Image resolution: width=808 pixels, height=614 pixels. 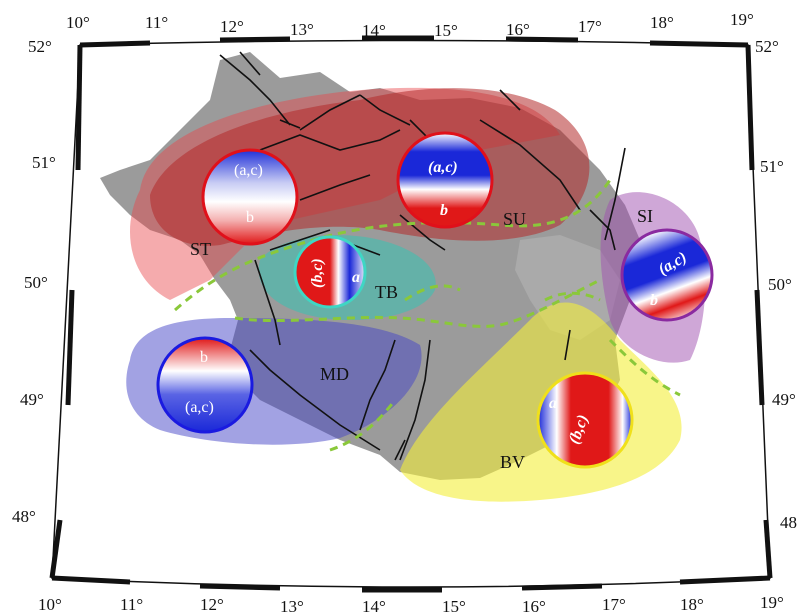 I want to click on lon-tick-bottom-15: 15°, so click(x=454, y=605).